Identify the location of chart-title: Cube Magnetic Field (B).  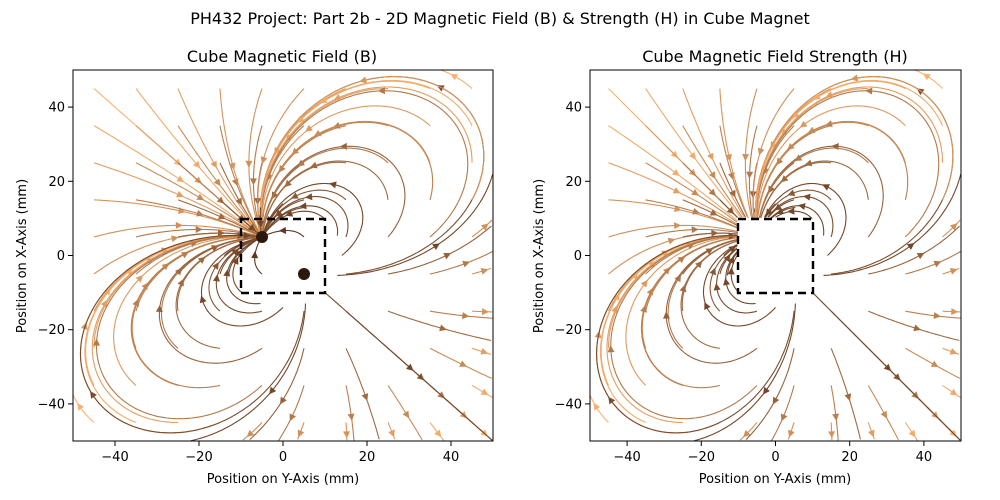
(282, 56).